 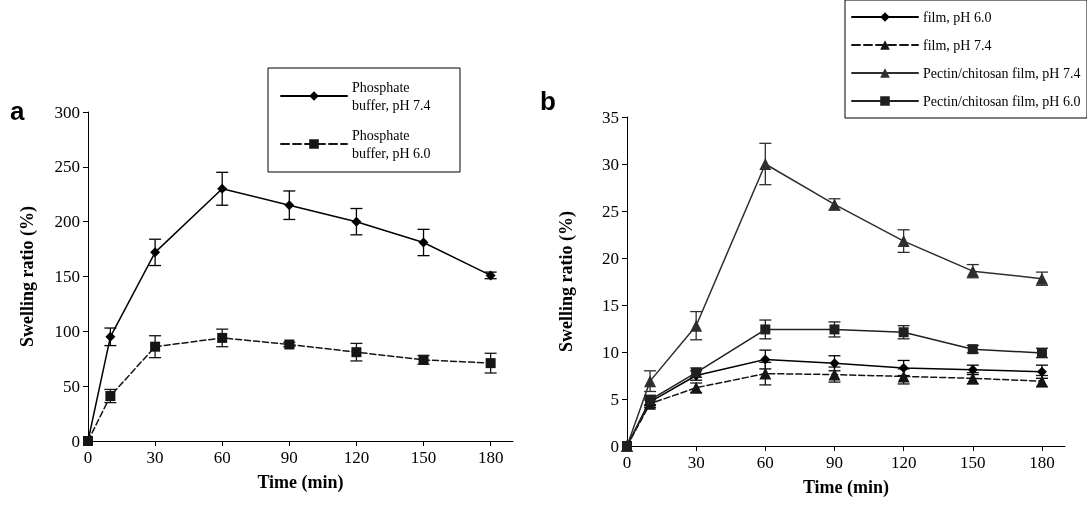 I want to click on y-tick-label: 100, so click(x=67, y=331).